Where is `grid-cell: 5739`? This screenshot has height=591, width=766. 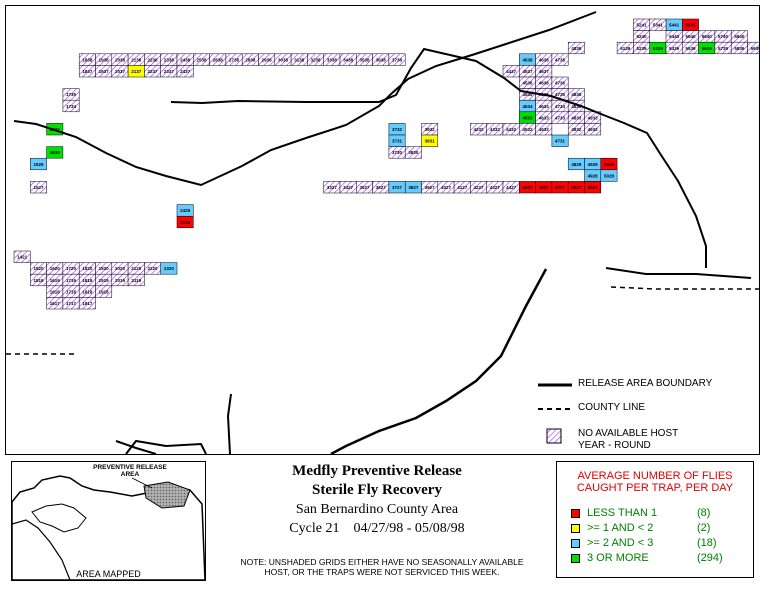
grid-cell: 5739 is located at coordinates (723, 48).